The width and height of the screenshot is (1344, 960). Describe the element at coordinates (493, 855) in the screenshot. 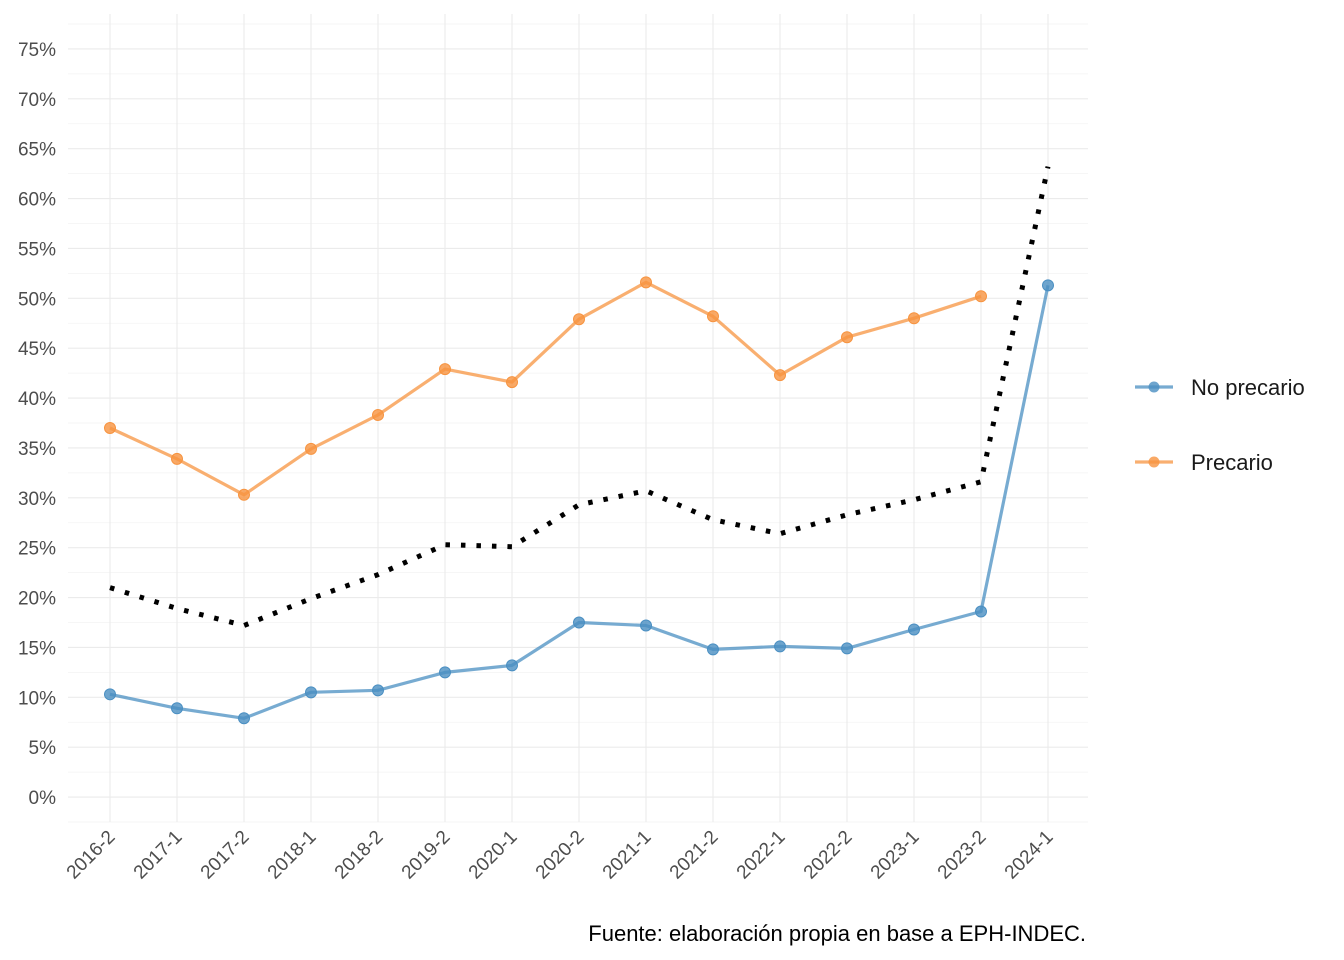

I see `x-tick-label: 2020-1` at that location.